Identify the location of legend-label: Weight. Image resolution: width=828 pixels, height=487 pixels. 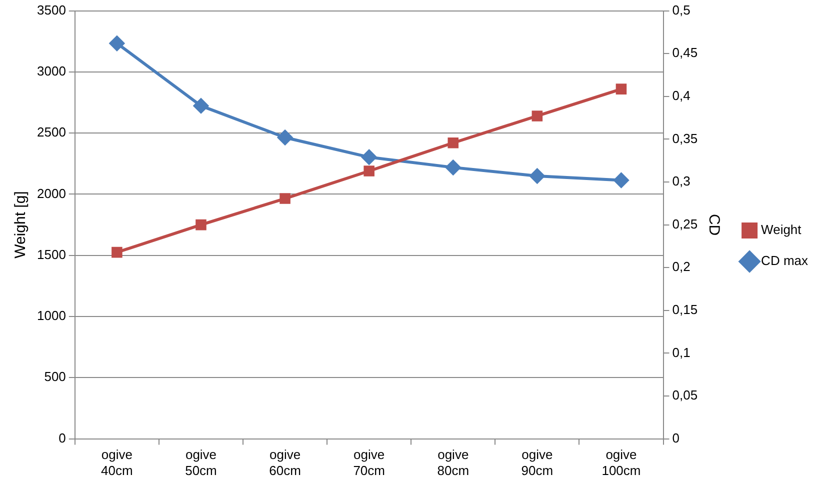
(781, 230).